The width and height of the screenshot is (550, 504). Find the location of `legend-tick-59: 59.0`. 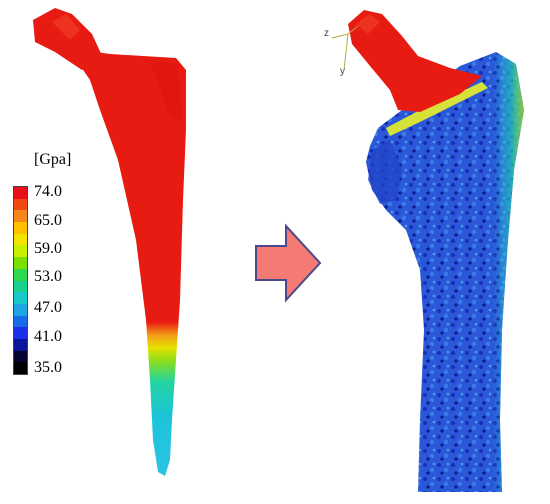

legend-tick-59: 59.0 is located at coordinates (48, 248).